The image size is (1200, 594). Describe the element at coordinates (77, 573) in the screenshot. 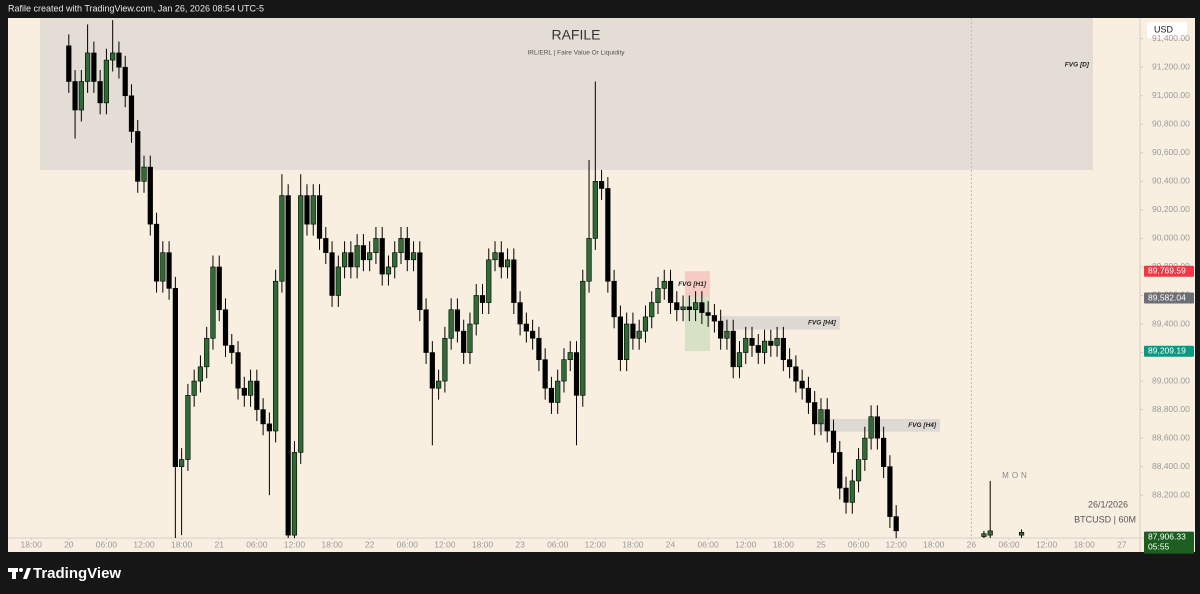

I see `footer-logo: TradingView` at that location.